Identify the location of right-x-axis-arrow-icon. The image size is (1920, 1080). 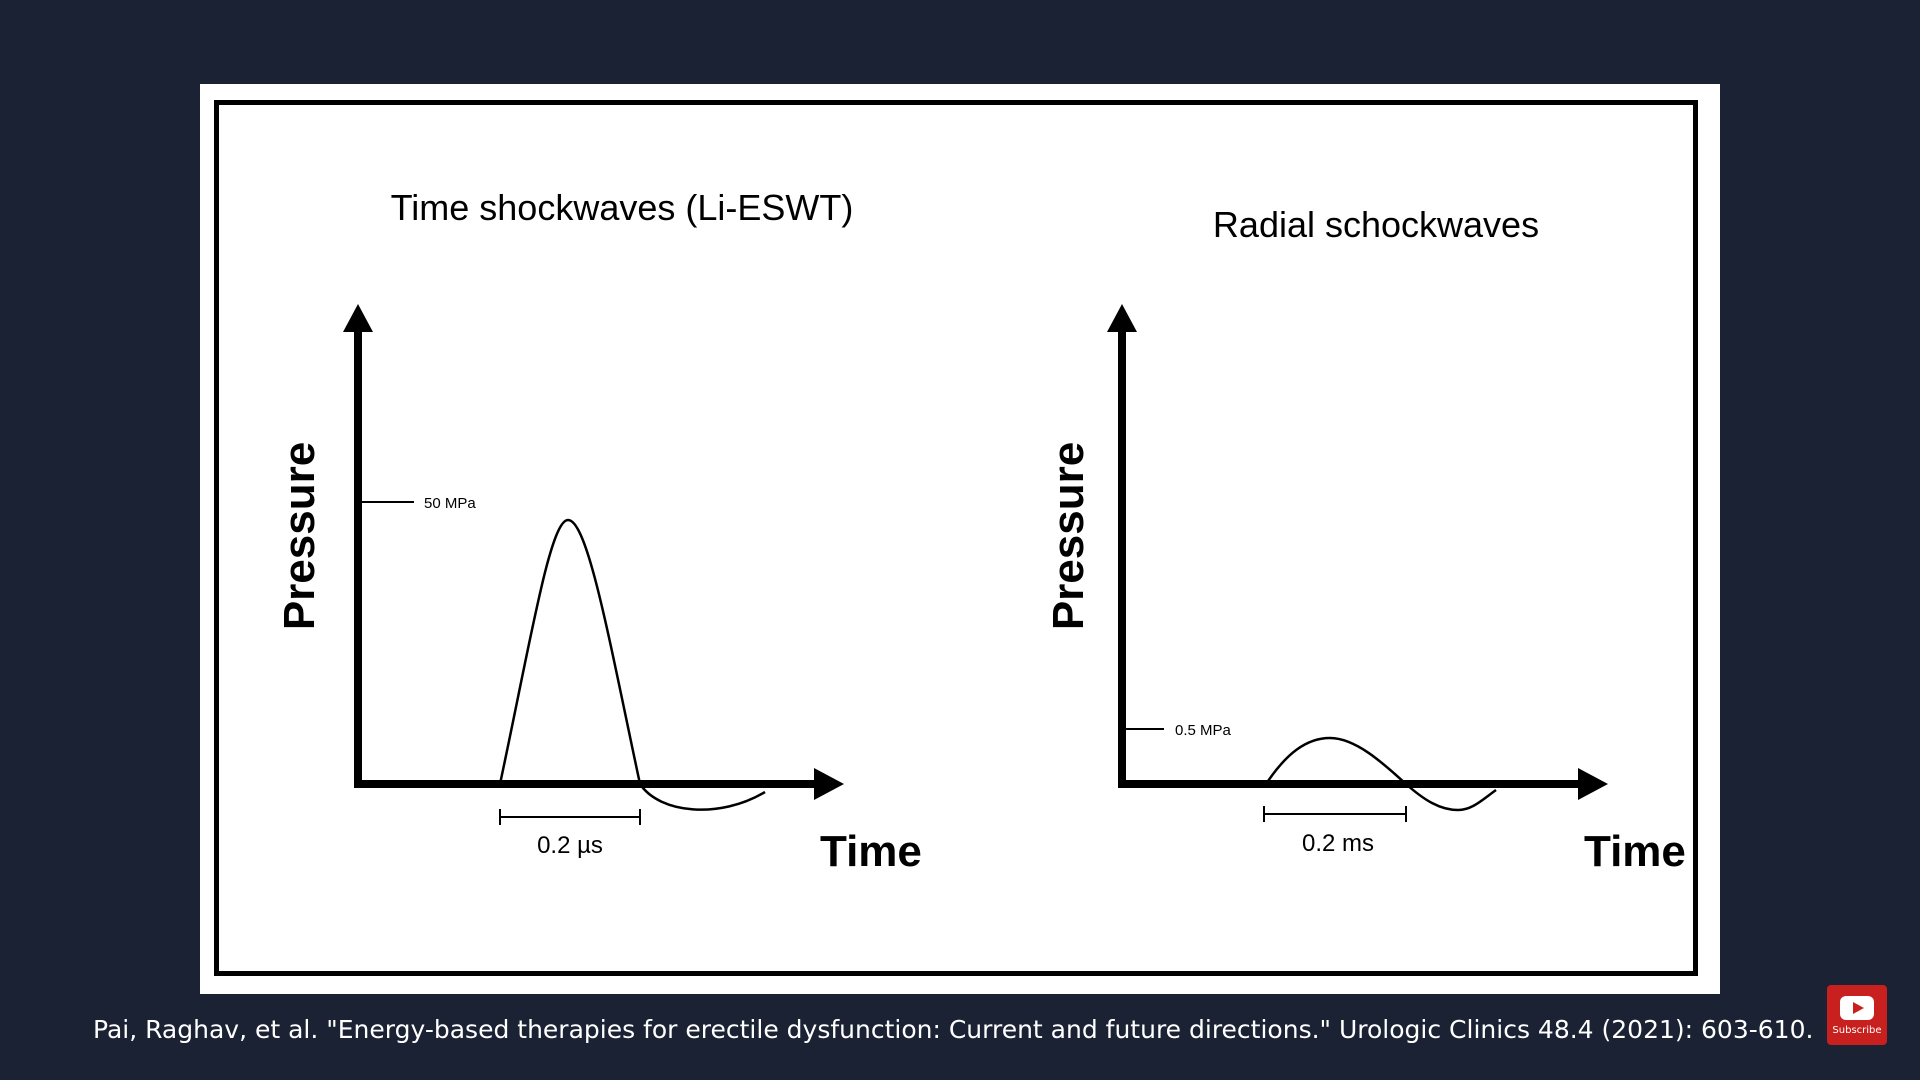
(1593, 784).